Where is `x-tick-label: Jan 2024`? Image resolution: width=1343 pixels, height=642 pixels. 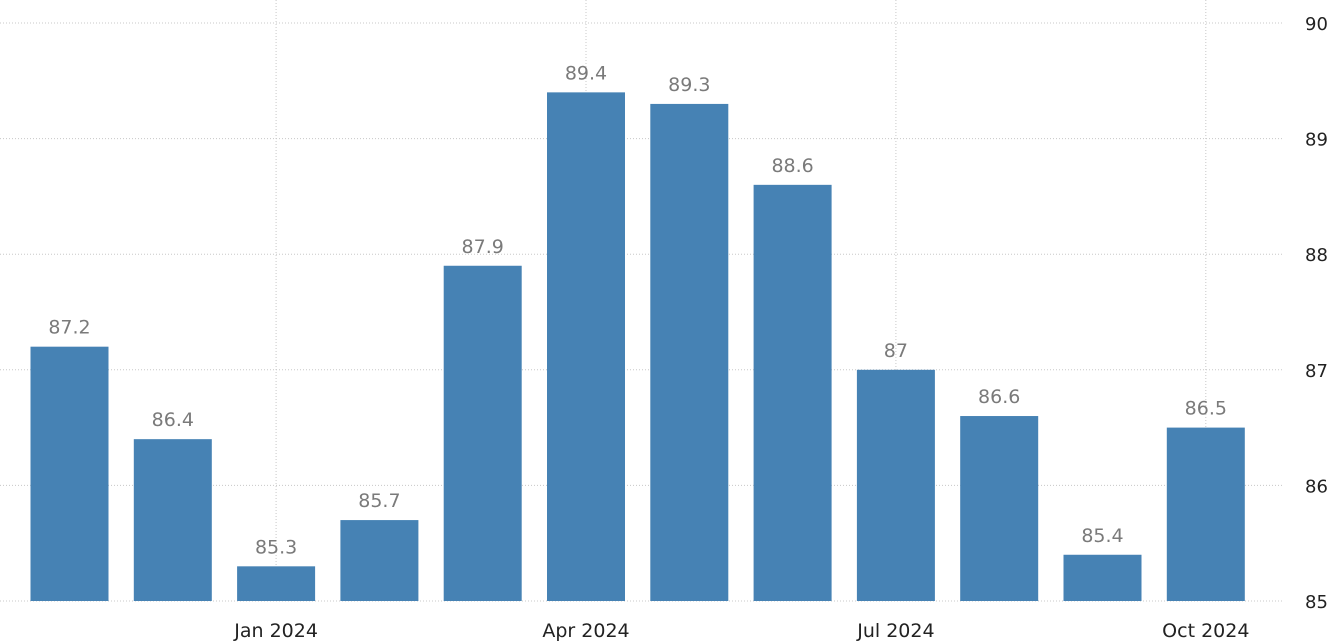 x-tick-label: Jan 2024 is located at coordinates (275, 631).